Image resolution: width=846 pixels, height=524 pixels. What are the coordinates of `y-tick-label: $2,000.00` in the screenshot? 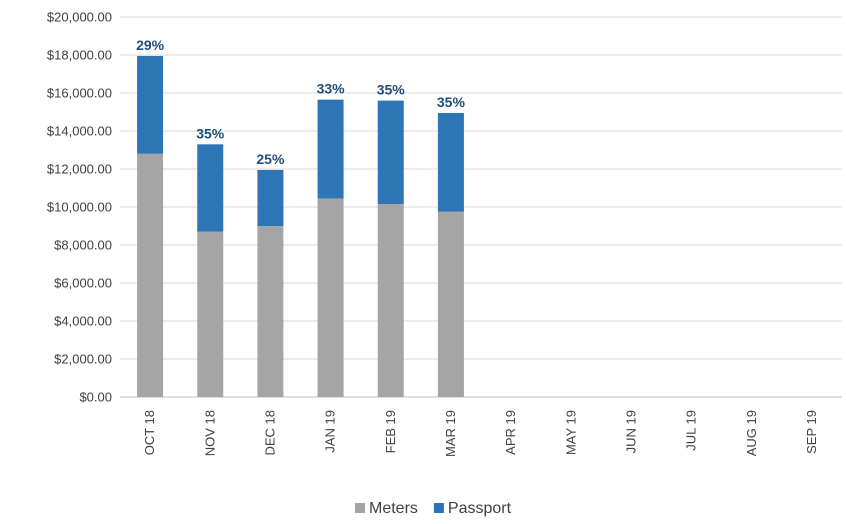 It's located at (83, 359).